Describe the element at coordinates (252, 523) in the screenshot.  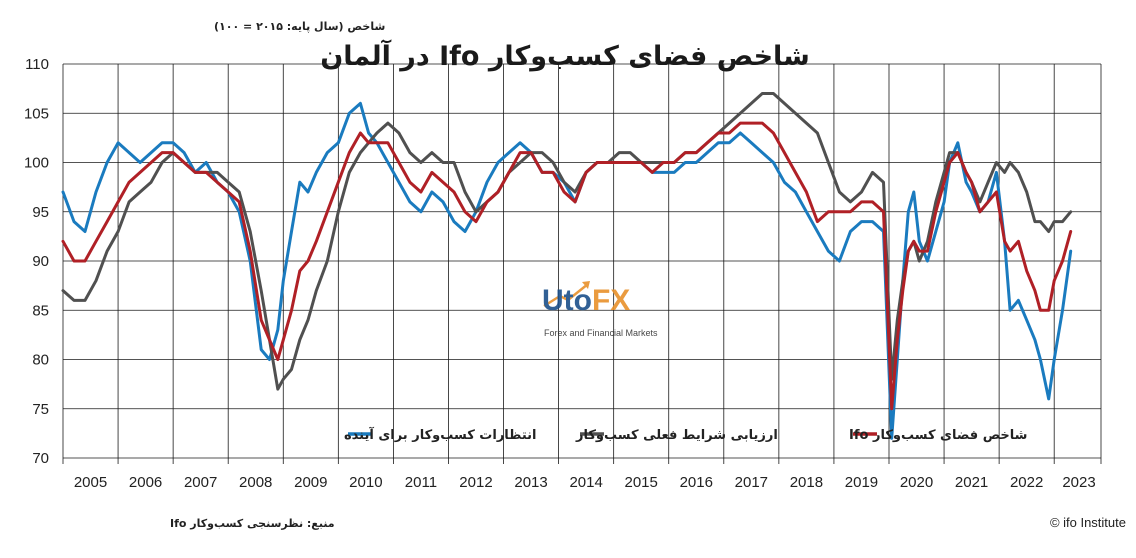
I see `source-note: منبع: نظرسنجی کسب‌وکار Ifo` at that location.